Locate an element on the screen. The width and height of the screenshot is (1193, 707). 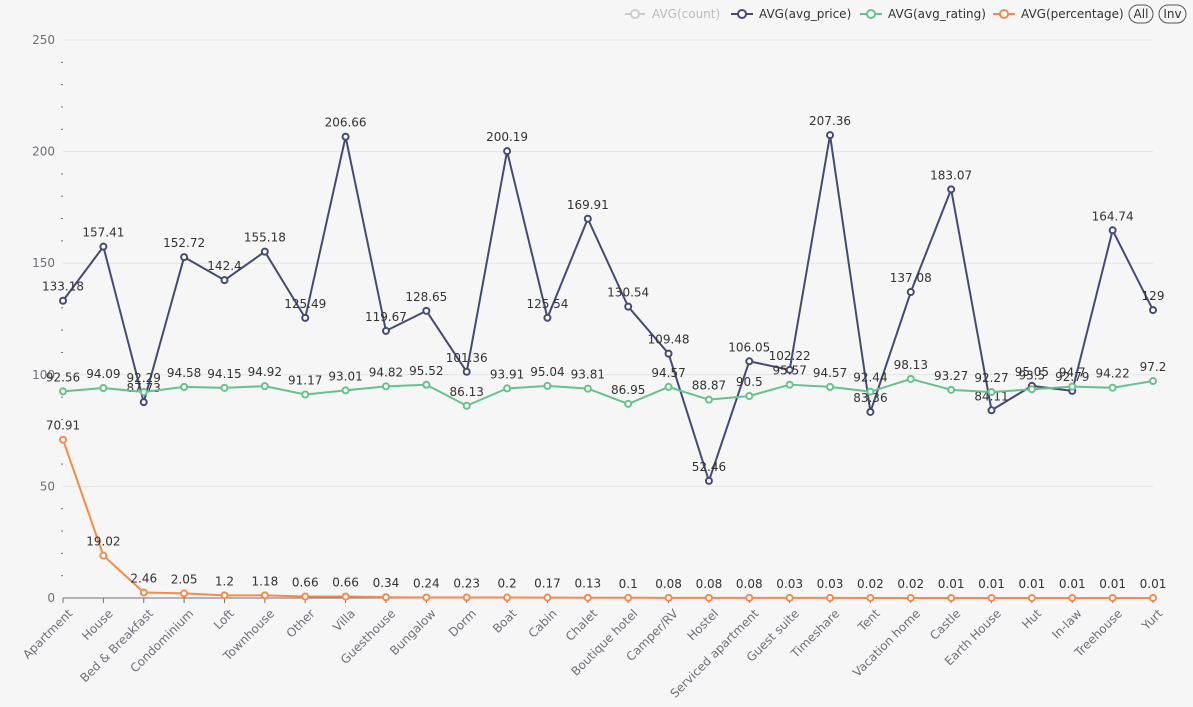
y-axis: 0 50 100 150 200 250 is located at coordinates (43, 319).